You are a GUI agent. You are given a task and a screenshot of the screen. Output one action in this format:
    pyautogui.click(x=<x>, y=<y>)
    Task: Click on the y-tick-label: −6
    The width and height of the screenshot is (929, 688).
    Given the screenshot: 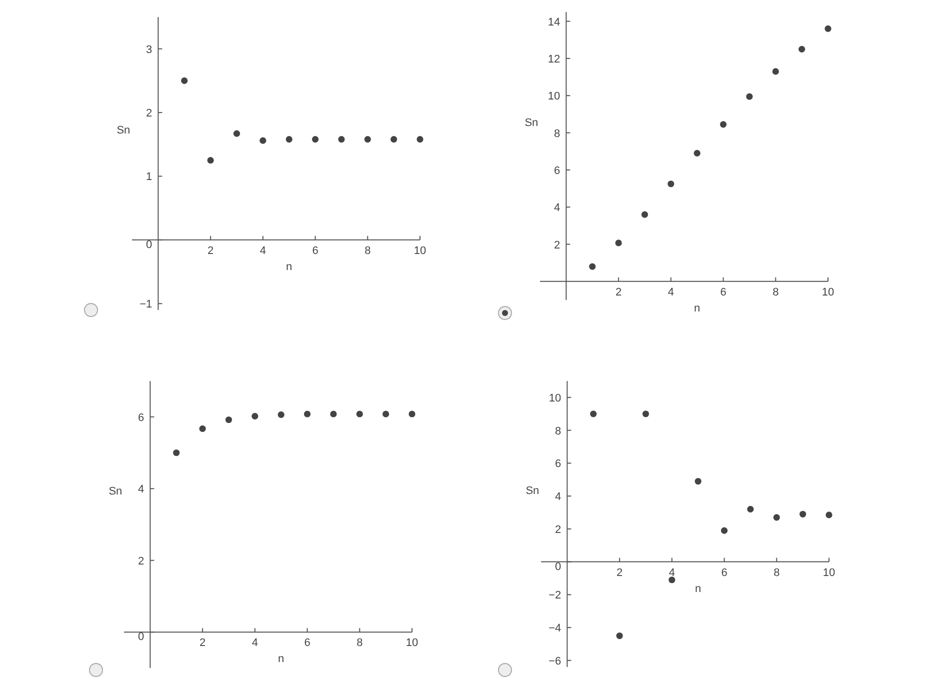 What is the action you would take?
    pyautogui.click(x=555, y=661)
    